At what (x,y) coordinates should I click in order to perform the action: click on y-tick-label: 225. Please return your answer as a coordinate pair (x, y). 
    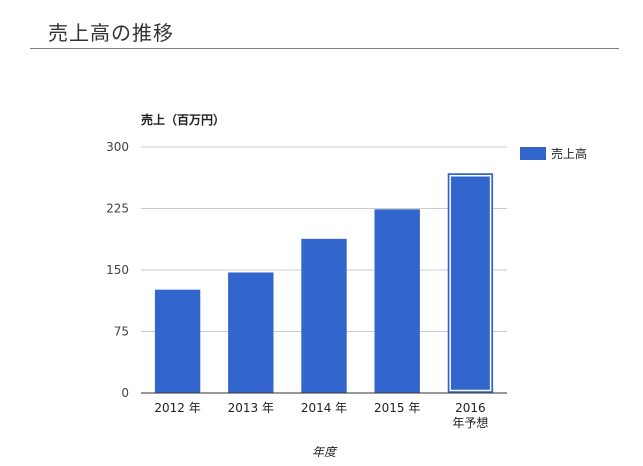
    Looking at the image, I should click on (117, 209).